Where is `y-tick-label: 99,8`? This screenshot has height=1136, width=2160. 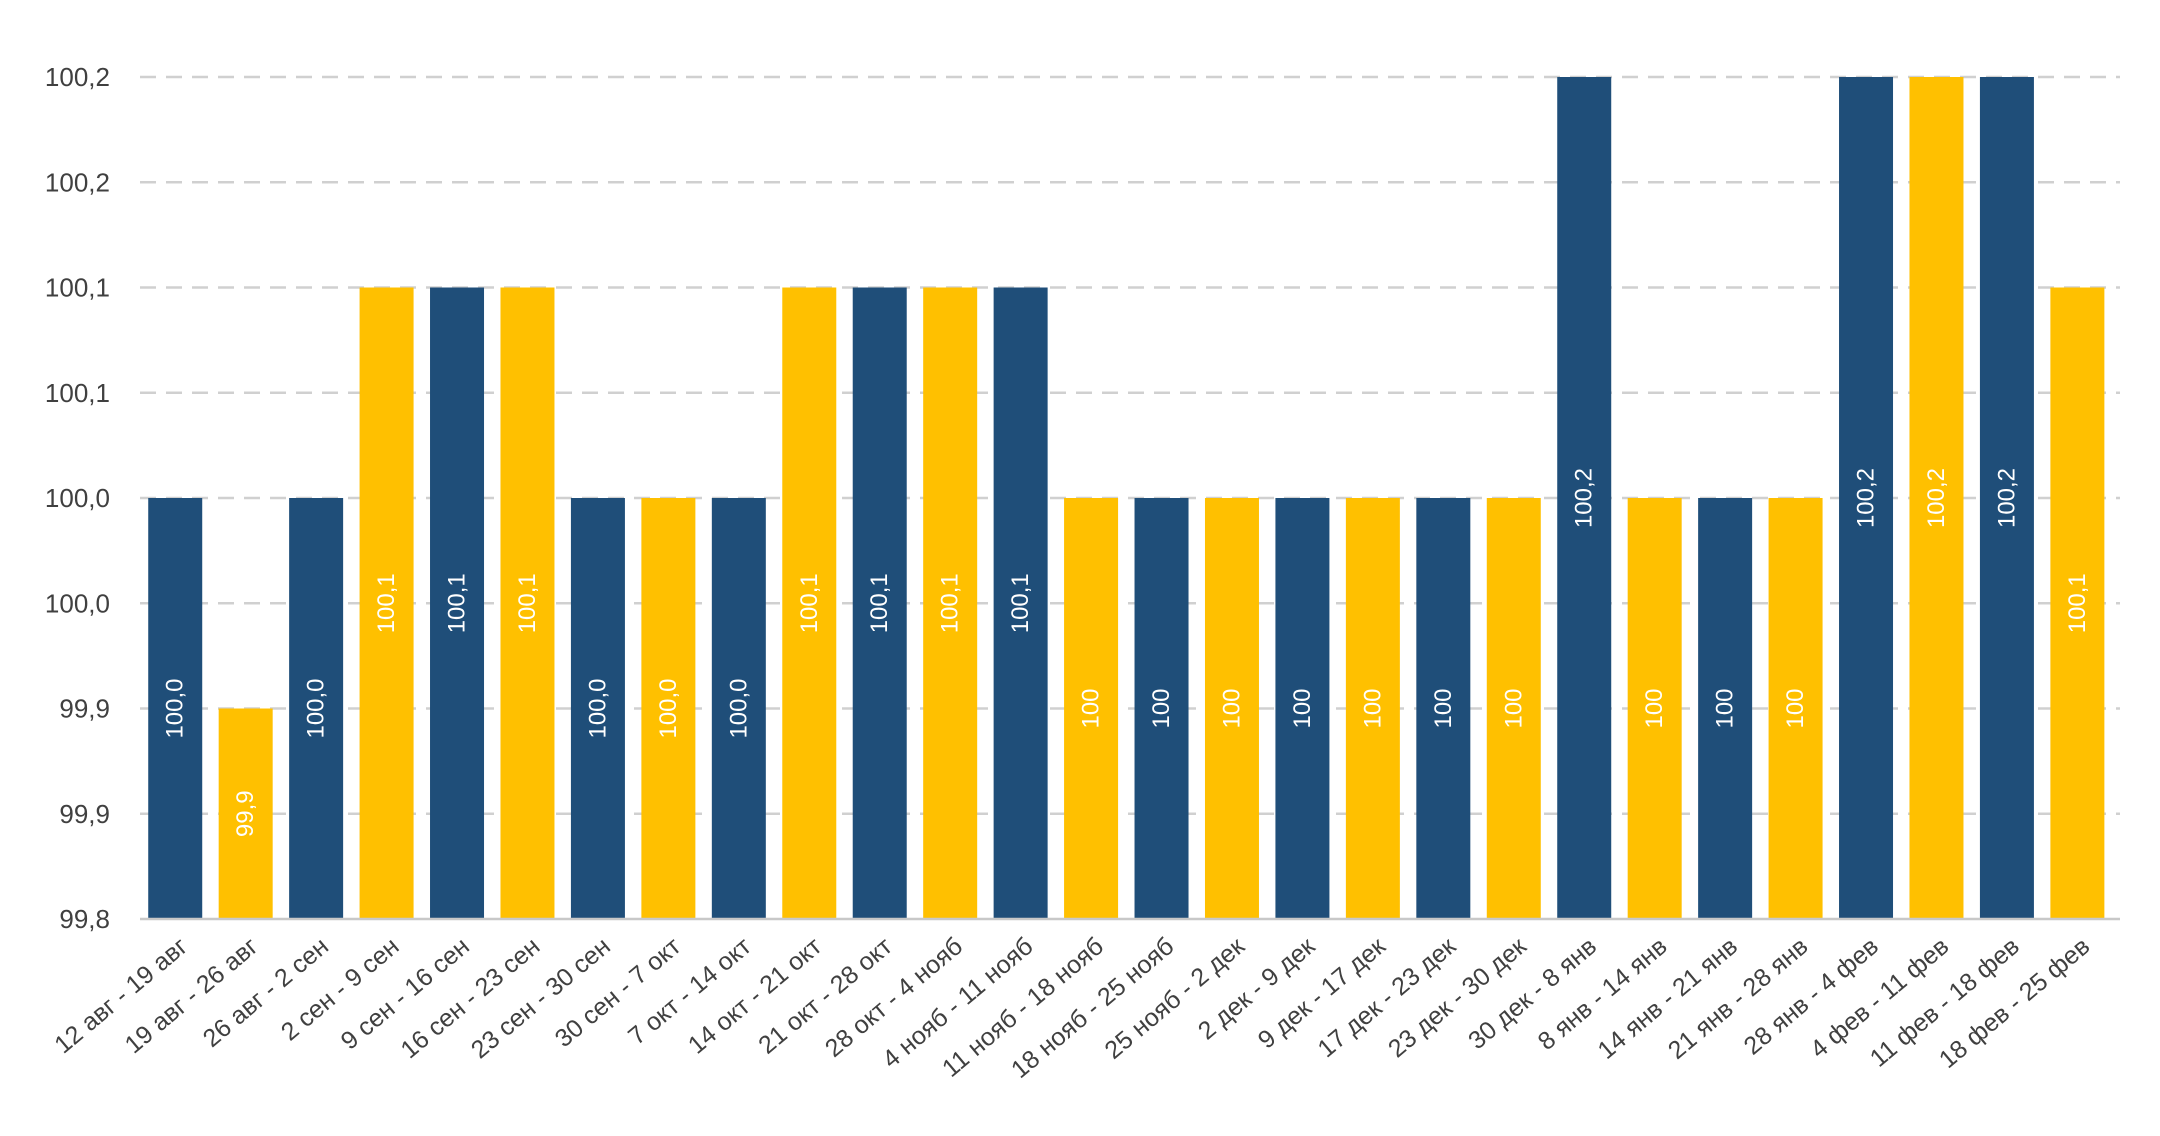
y-tick-label: 99,8 is located at coordinates (84, 919).